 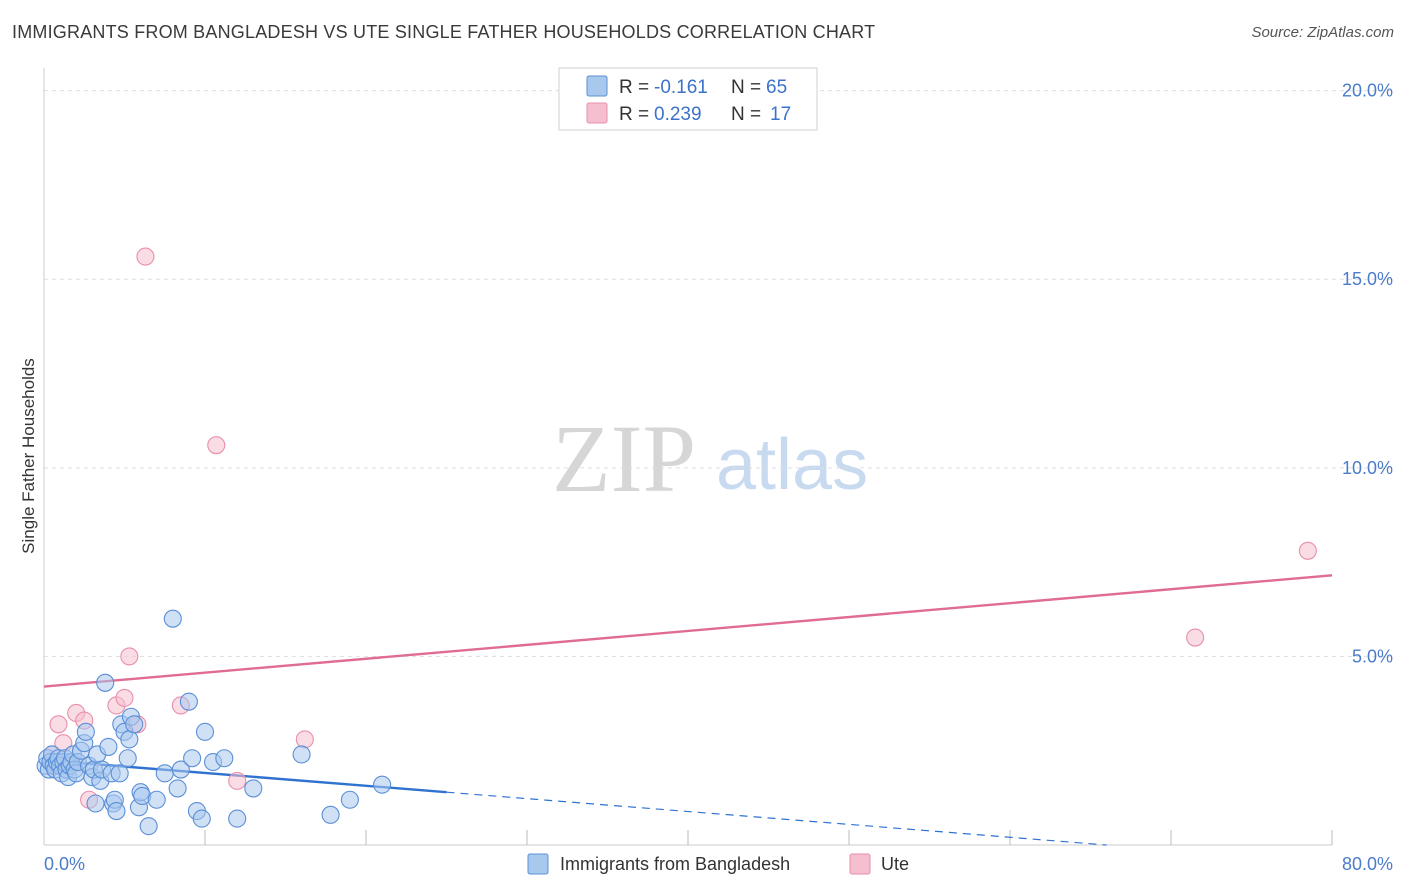 I want to click on series-label-ute: Ute, so click(x=895, y=864).